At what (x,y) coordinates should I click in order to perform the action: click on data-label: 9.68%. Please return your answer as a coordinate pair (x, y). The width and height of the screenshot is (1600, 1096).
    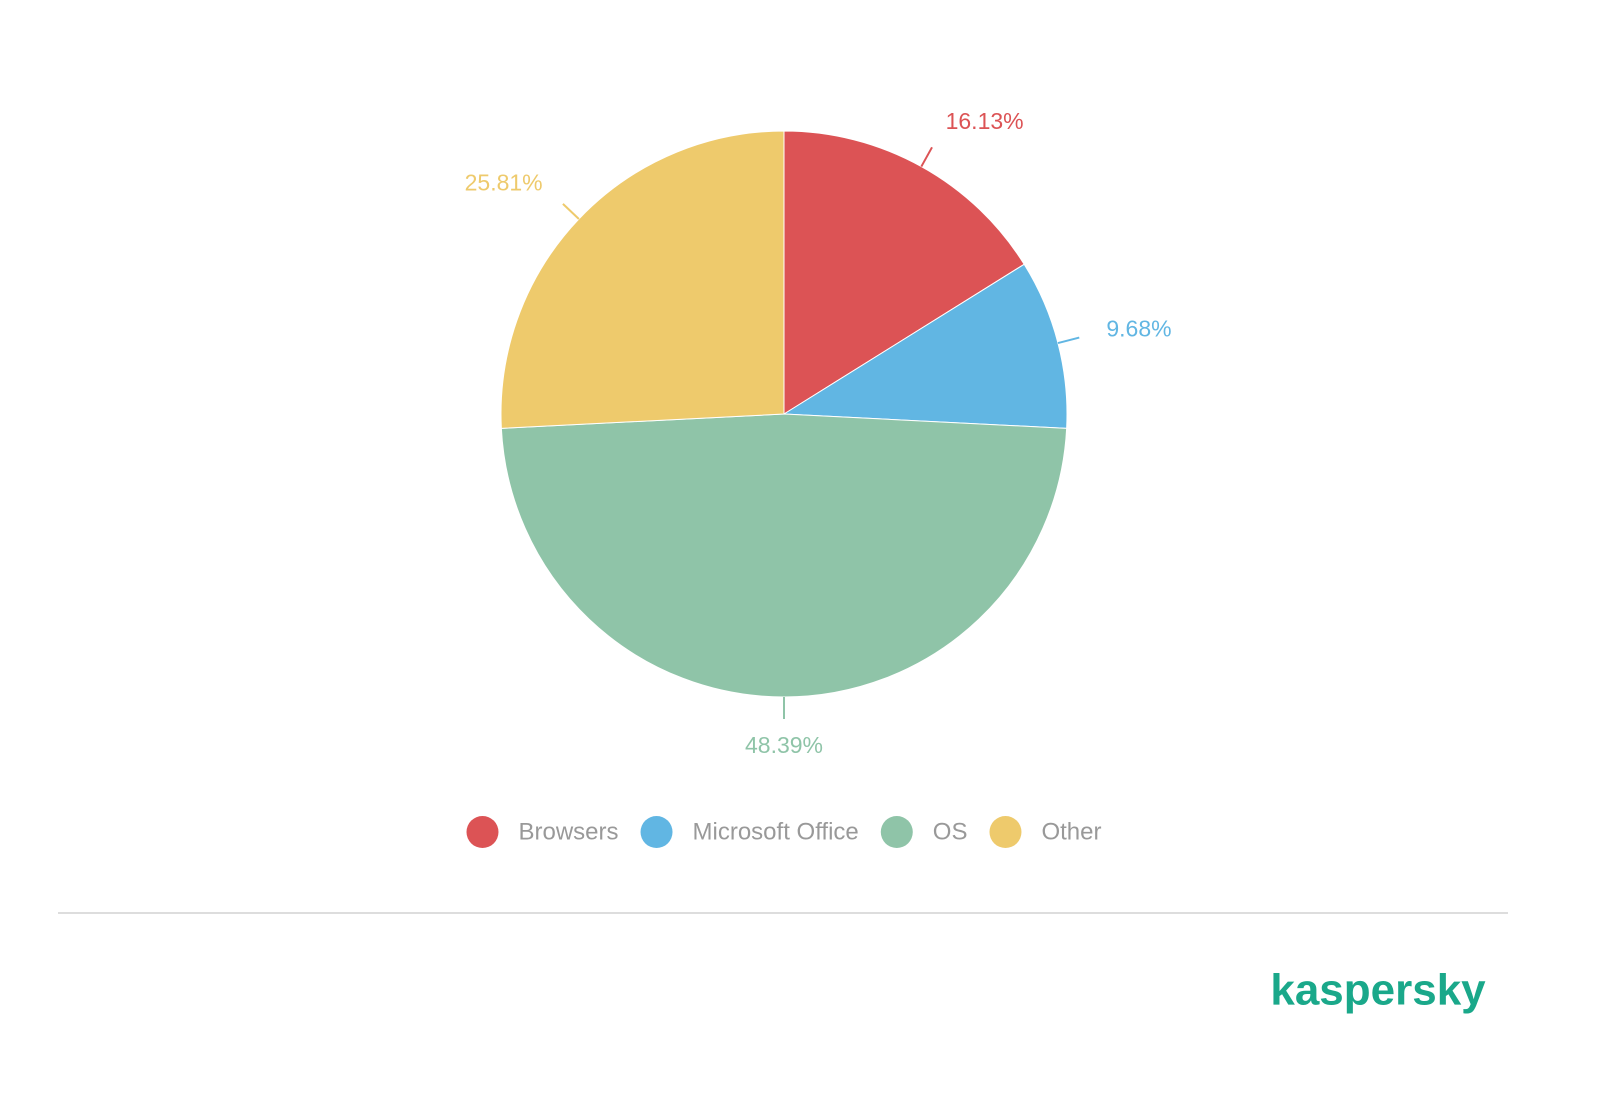
    Looking at the image, I should click on (1138, 329).